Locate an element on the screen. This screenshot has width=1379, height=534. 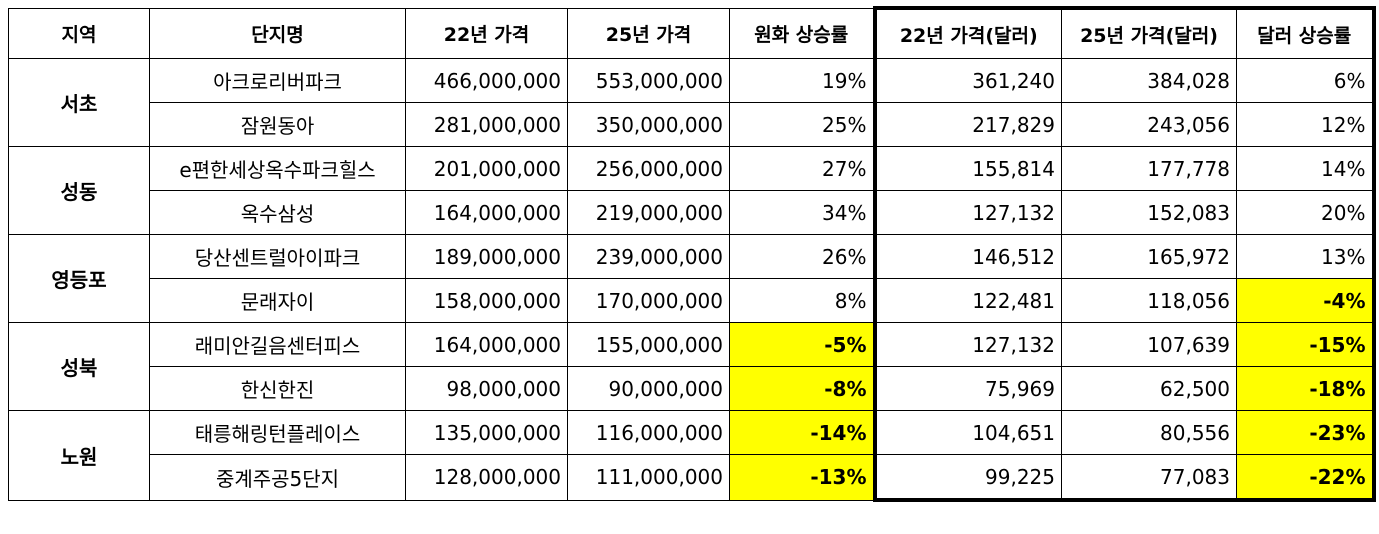
usd-25-price-cell: 177,778 is located at coordinates (1149, 168).